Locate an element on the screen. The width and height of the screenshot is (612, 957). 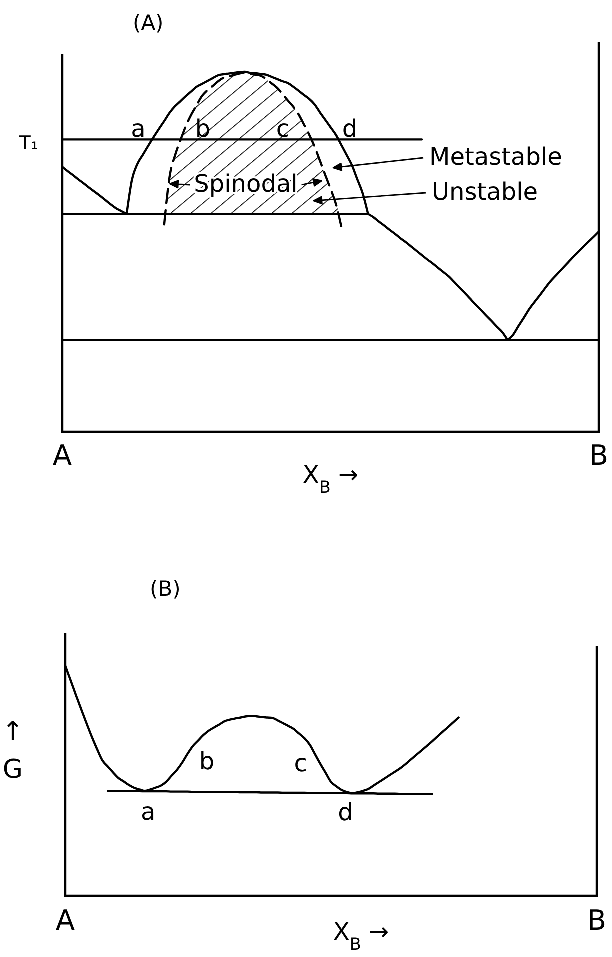
annotation: Metastable is located at coordinates (496, 157).